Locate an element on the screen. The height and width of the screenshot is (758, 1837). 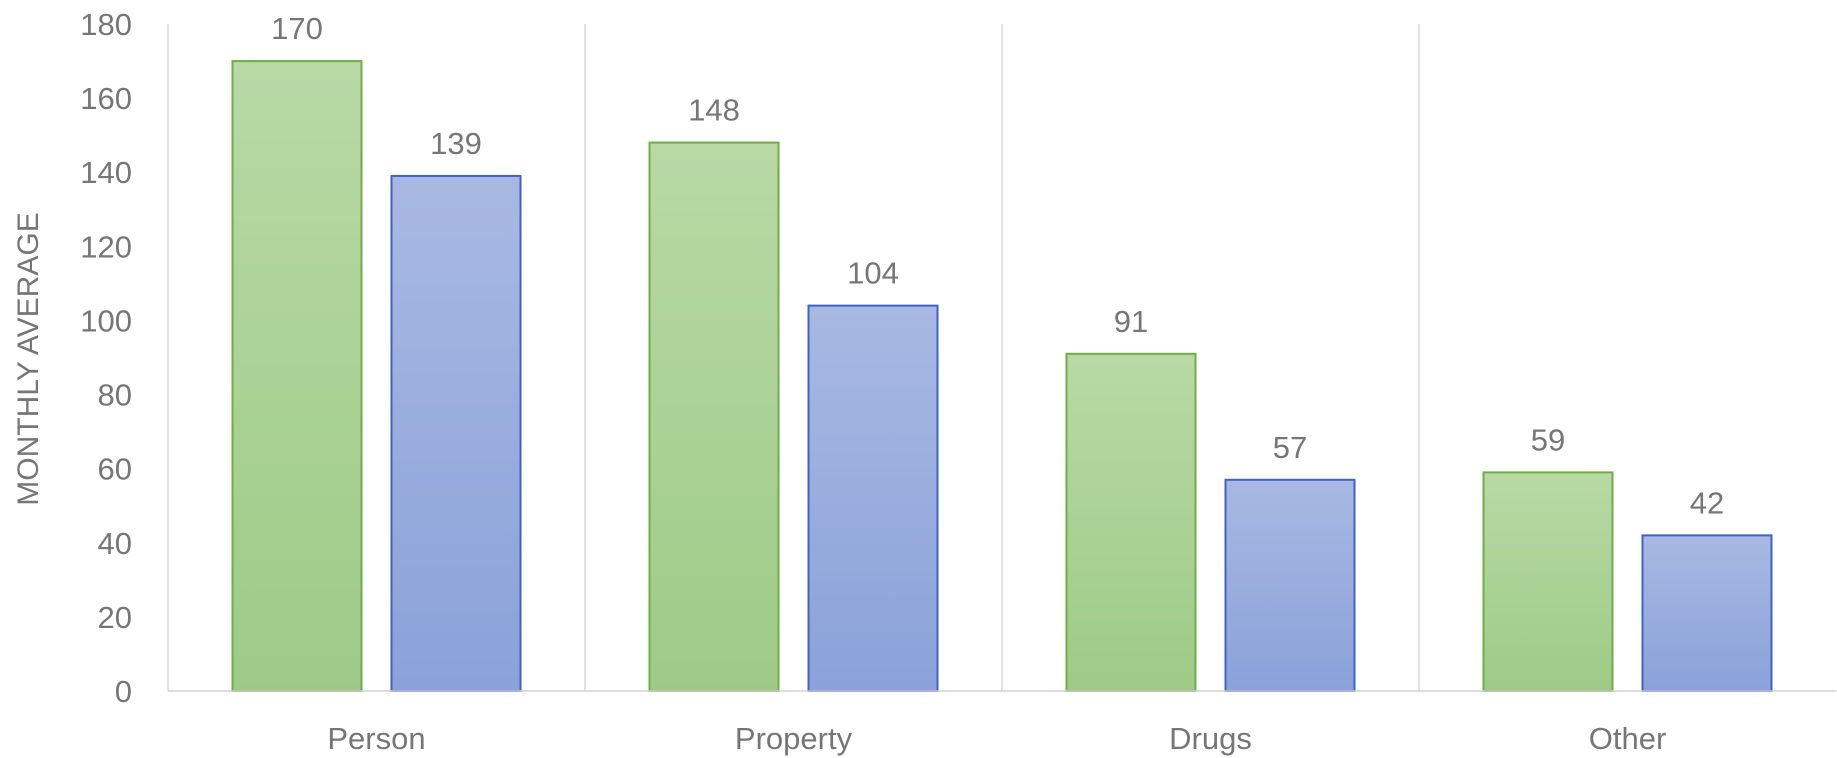
y-tick-label: 180 is located at coordinates (106, 24).